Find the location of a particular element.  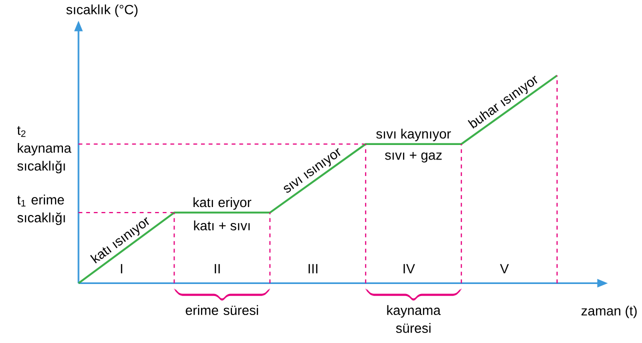

x-axis-title: zaman (t) is located at coordinates (609, 312).